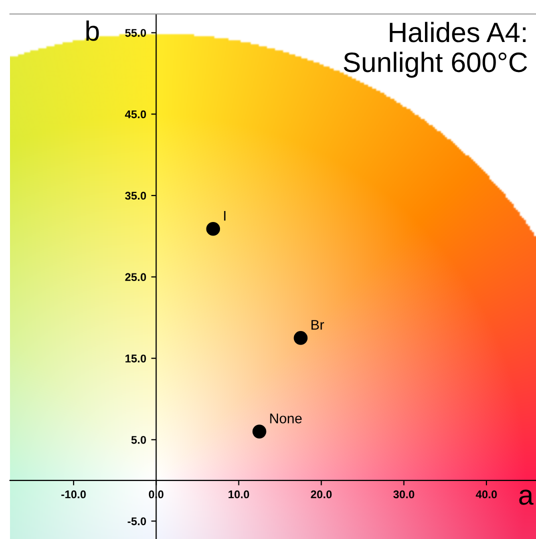 This screenshot has height=539, width=536. Describe the element at coordinates (318, 325) in the screenshot. I see `annotation: Br` at that location.